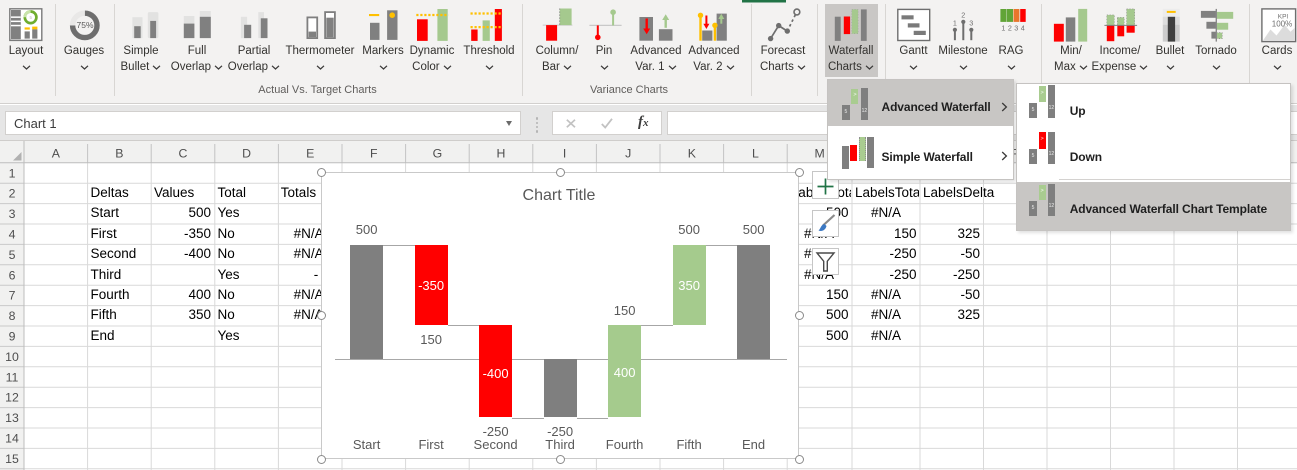  I want to click on svg-text: 15, so click(12, 459).